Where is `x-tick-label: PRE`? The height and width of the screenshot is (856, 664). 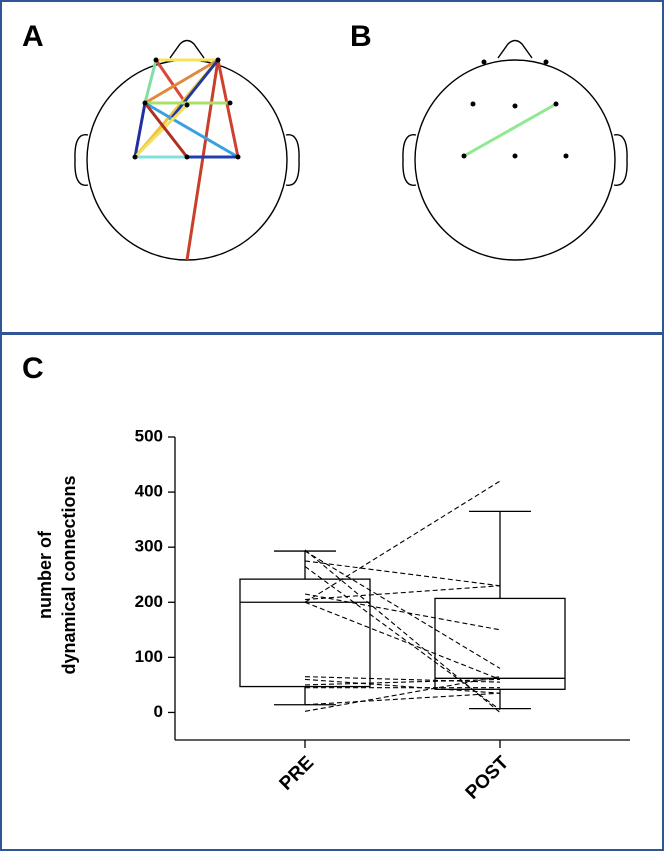
x-tick-label: PRE is located at coordinates (297, 773).